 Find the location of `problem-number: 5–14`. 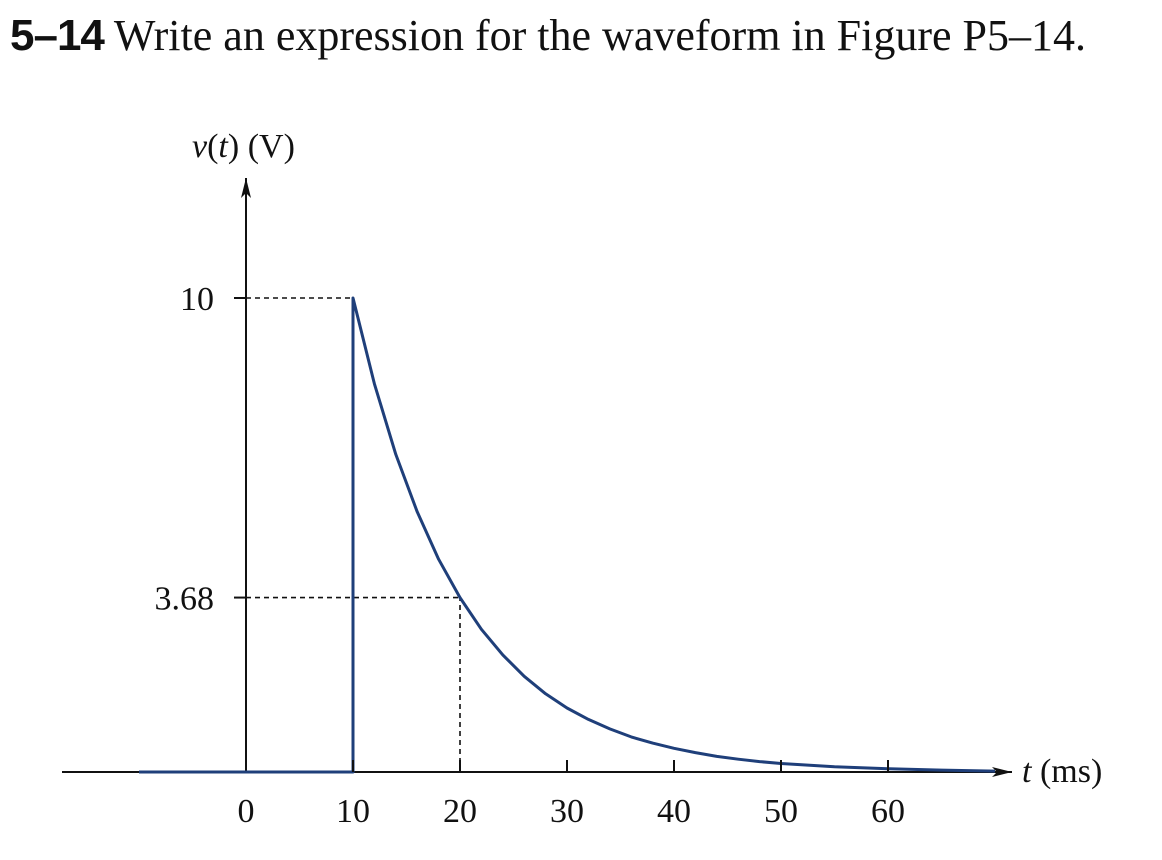

problem-number: 5–14 is located at coordinates (57, 35).